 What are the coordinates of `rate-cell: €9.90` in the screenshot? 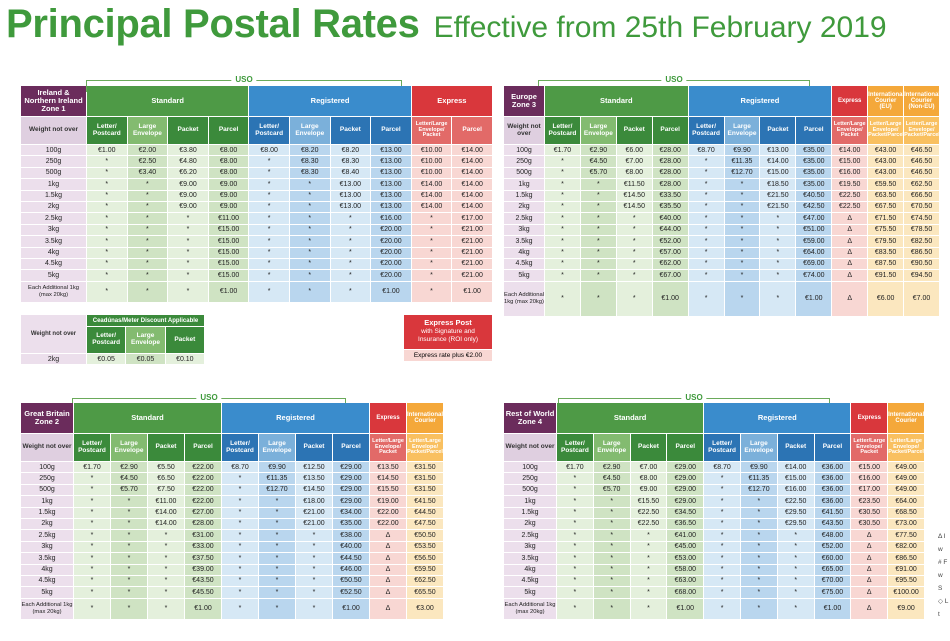 It's located at (277, 467).